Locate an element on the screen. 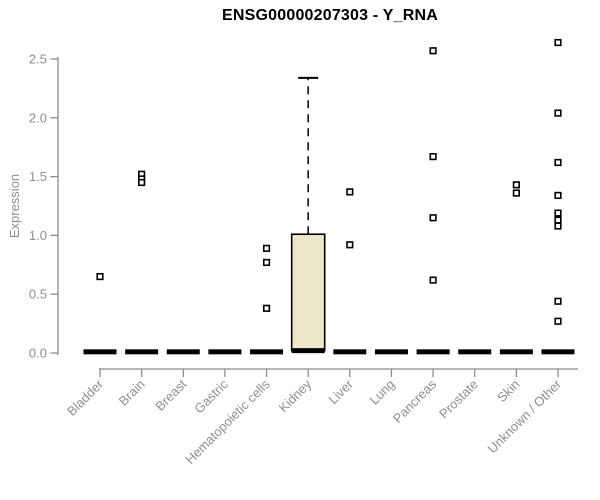  outlier-point-bladder is located at coordinates (100, 276).